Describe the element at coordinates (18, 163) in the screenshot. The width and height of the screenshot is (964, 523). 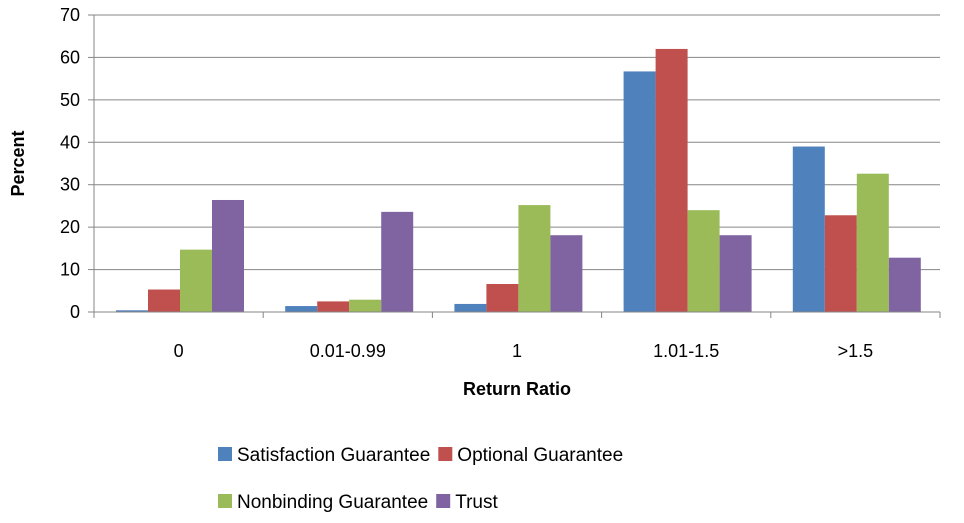
I see `y-axis-title: Percent` at that location.